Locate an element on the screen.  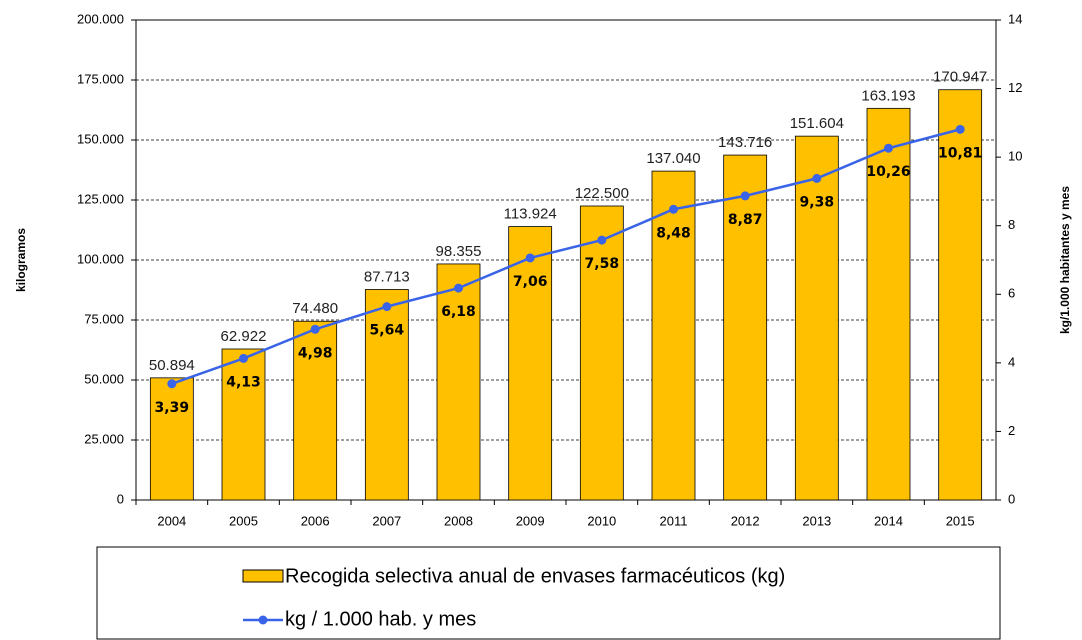
y2-axis-label: kg/1.000 habitantes y mes is located at coordinates (1065, 260).